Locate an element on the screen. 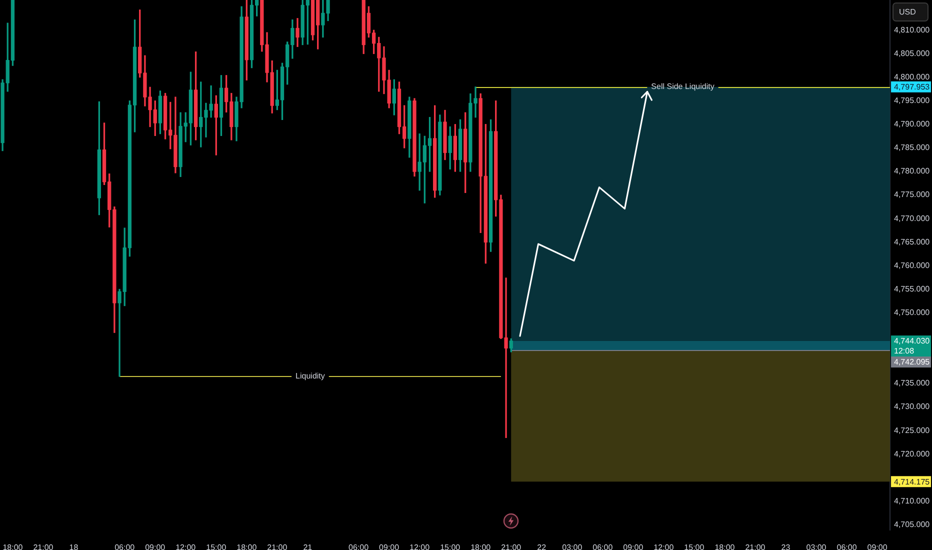 The width and height of the screenshot is (932, 550). ref-line-label: Liquidity is located at coordinates (310, 376).